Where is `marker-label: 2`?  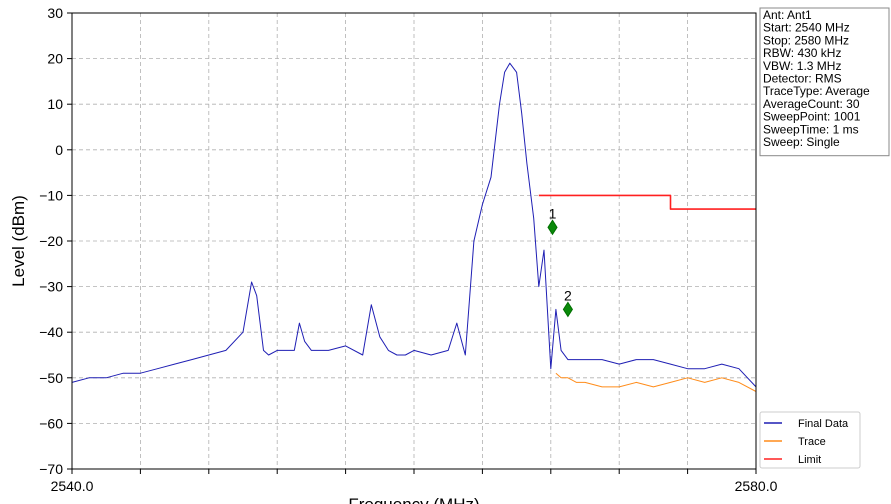 marker-label: 2 is located at coordinates (568, 295).